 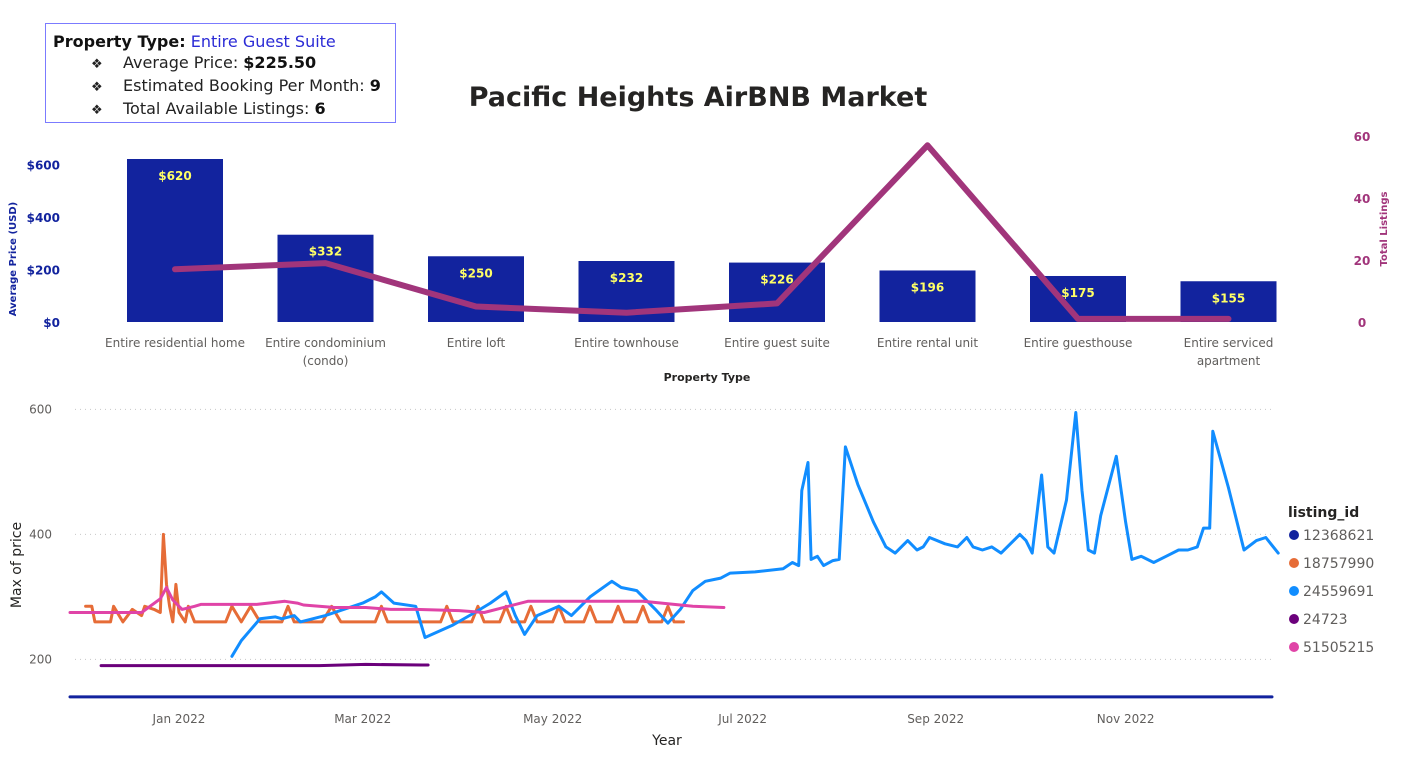 I want to click on summary-item-value: 9, so click(x=375, y=85).